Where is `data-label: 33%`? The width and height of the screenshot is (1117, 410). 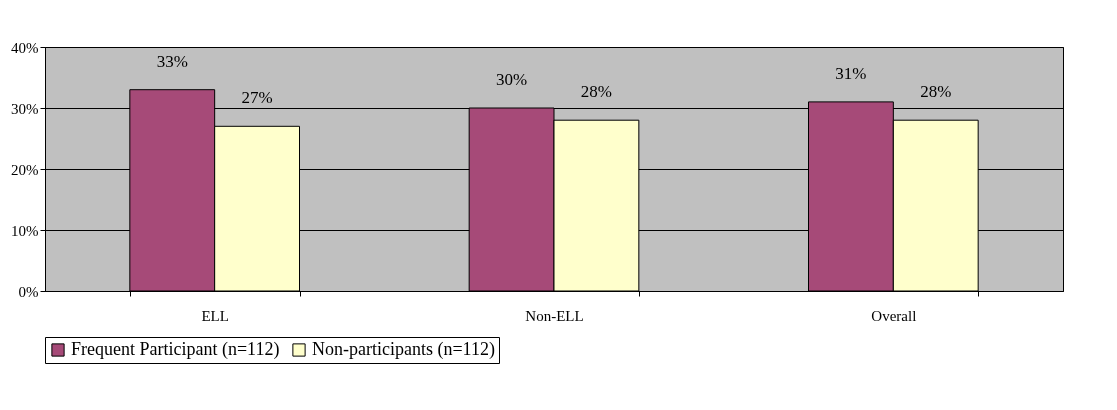 data-label: 33% is located at coordinates (172, 61).